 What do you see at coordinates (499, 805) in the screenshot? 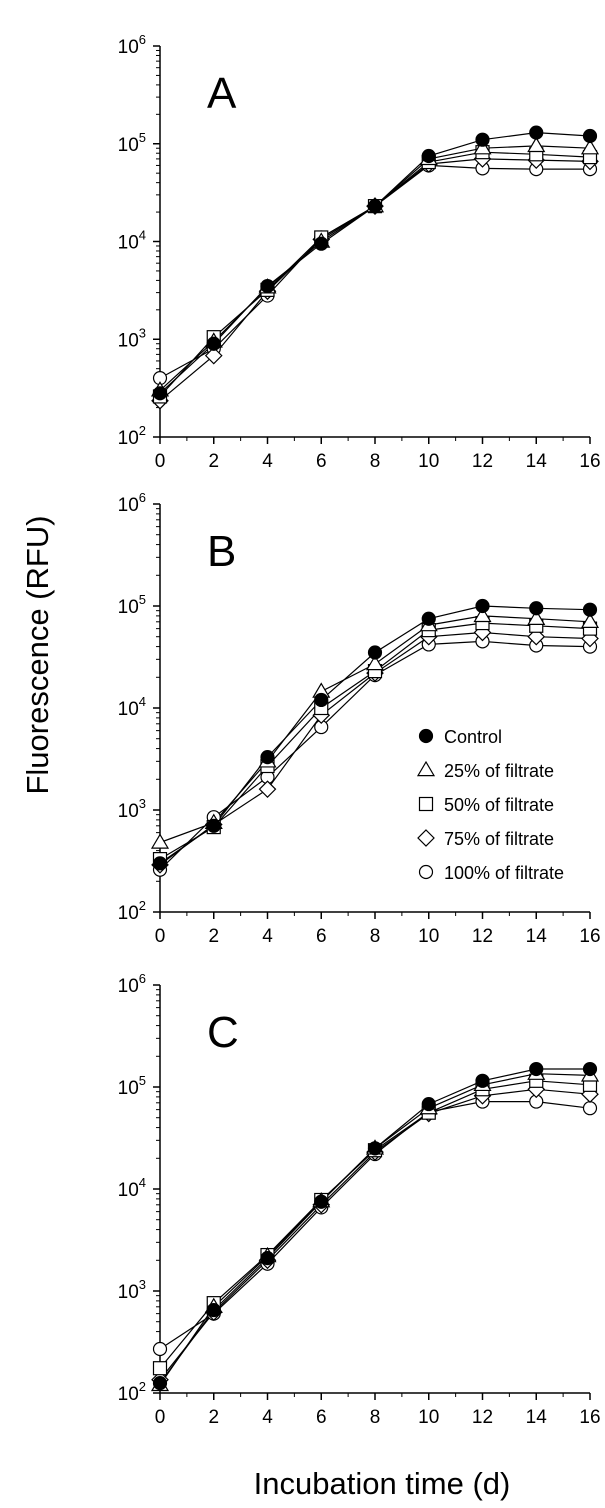
I see `legend-label: 50% of filtrate` at bounding box center [499, 805].